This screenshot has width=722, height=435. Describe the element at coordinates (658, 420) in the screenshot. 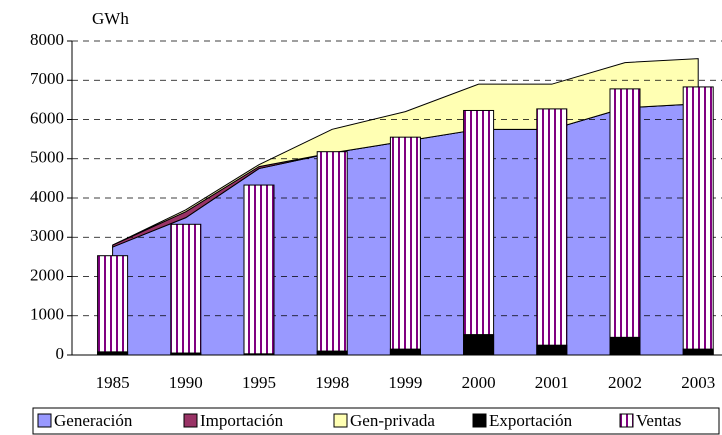

I see `legend-label: Ventas` at that location.